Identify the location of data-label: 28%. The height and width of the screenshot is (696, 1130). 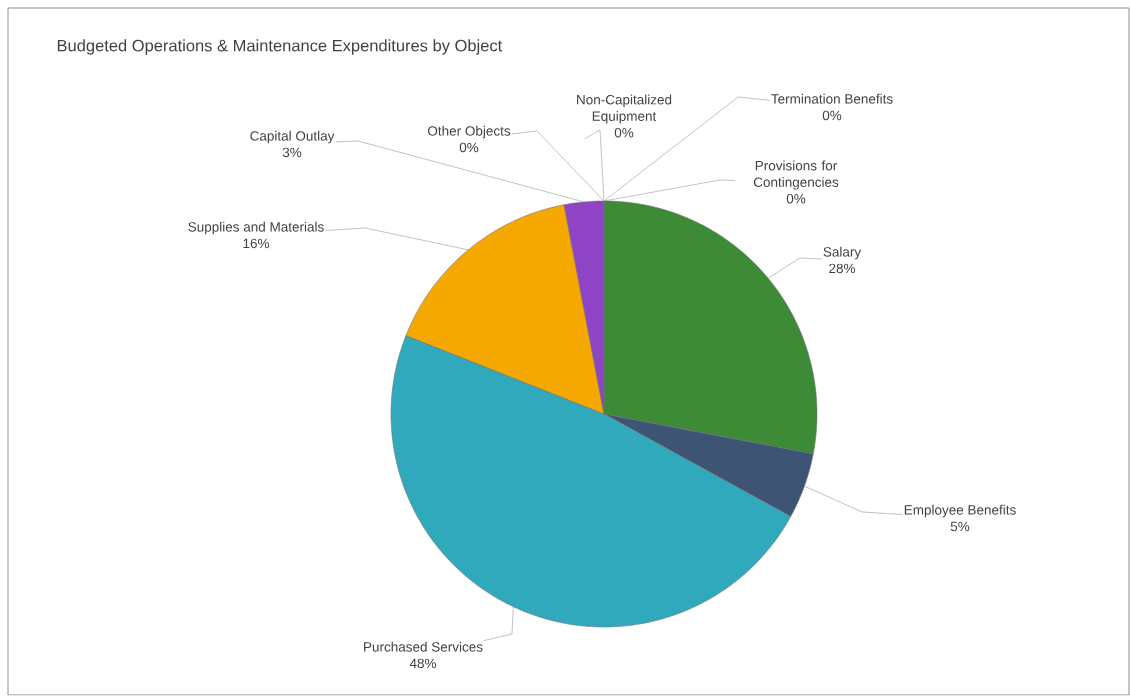
(842, 268).